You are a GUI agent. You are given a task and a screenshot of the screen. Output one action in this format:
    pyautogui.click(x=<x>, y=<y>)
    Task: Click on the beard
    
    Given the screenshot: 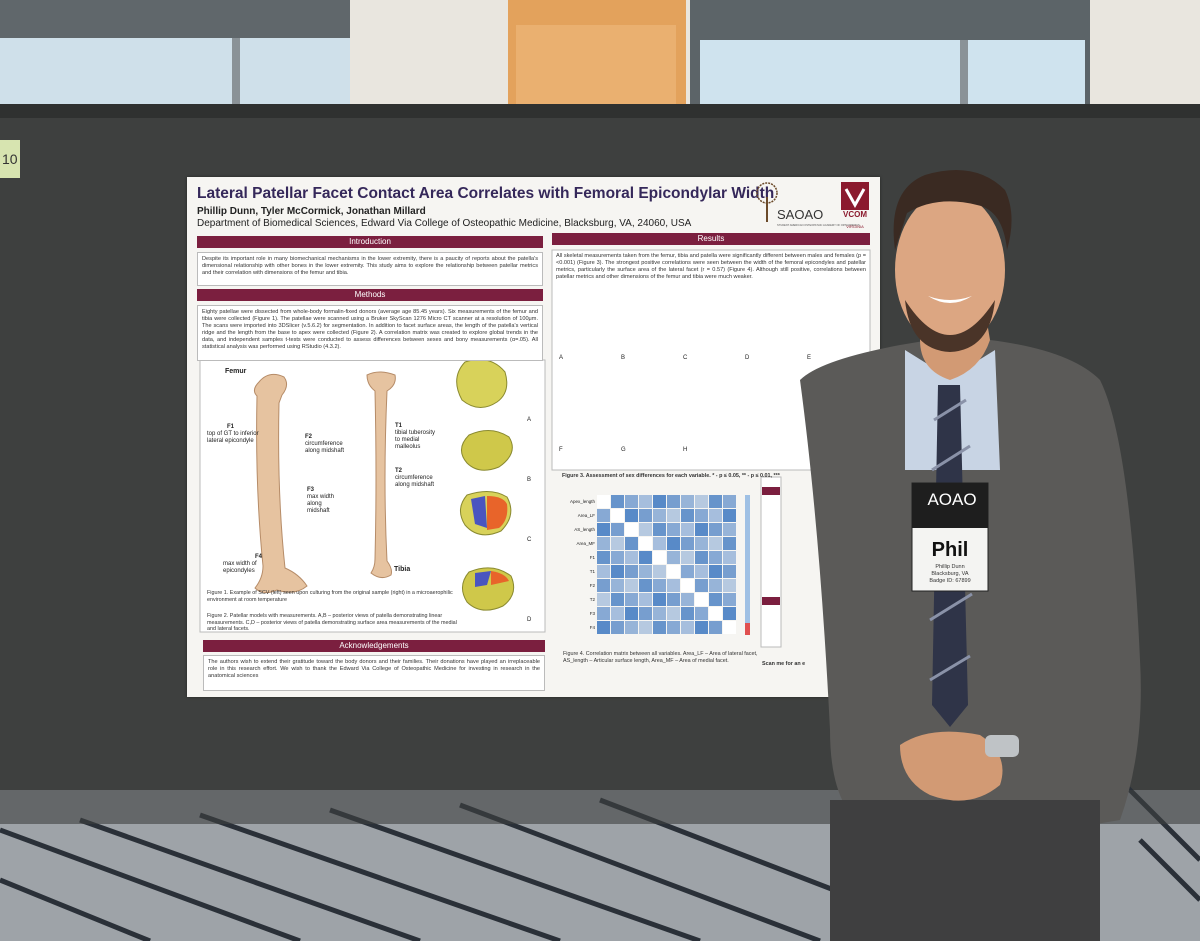 What is the action you would take?
    pyautogui.click(x=950, y=326)
    